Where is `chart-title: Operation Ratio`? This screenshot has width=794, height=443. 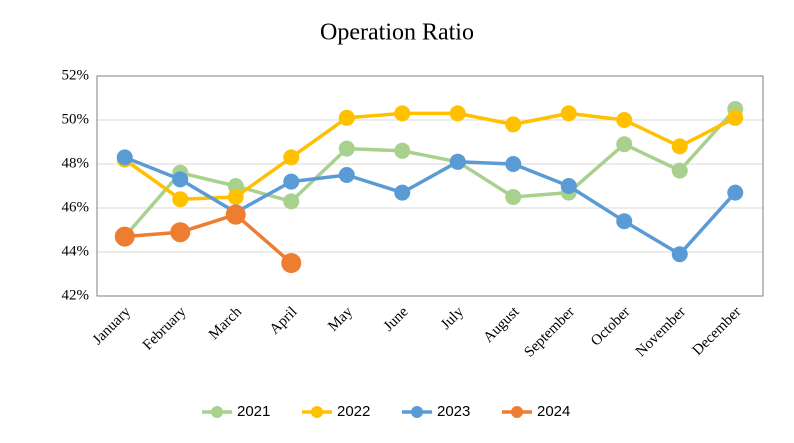 chart-title: Operation Ratio is located at coordinates (397, 33).